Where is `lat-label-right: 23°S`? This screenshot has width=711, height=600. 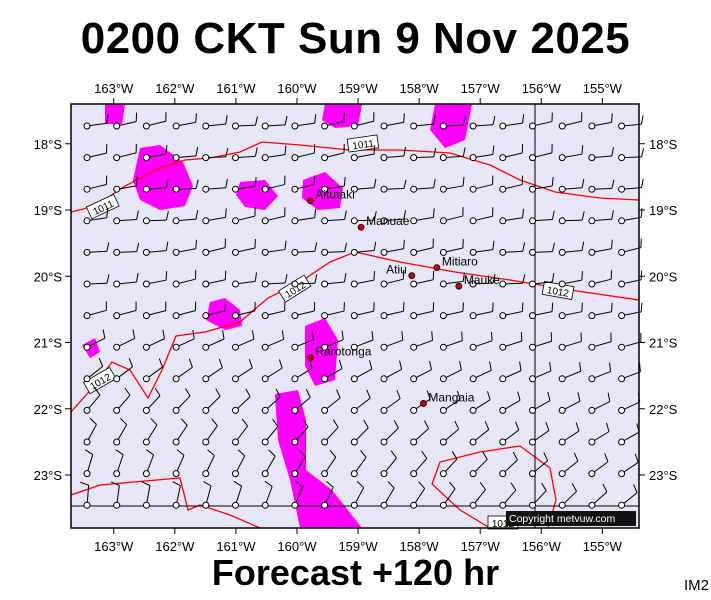 lat-label-right: 23°S is located at coordinates (663, 475).